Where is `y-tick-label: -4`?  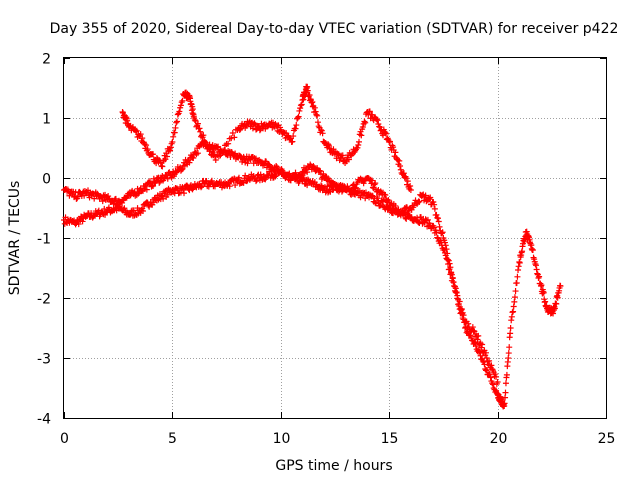
y-tick-label: -4 is located at coordinates (44, 420).